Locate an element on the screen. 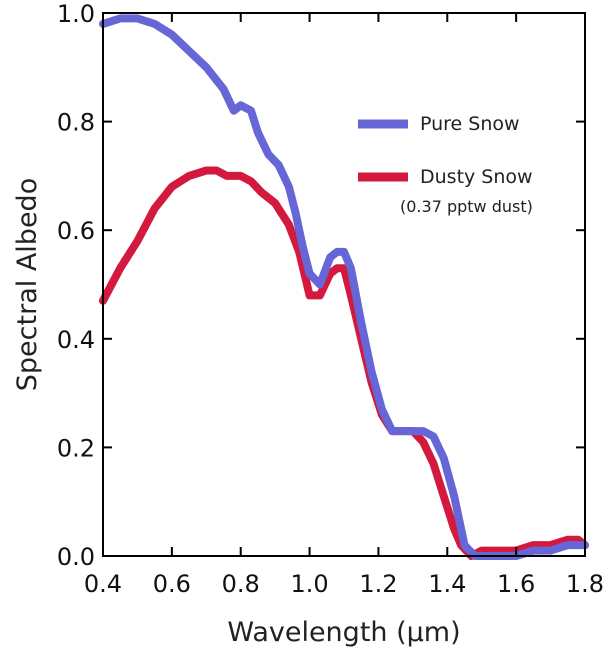 The image size is (609, 649). legend-label-dusty-snow: Dusty Snow is located at coordinates (476, 177).